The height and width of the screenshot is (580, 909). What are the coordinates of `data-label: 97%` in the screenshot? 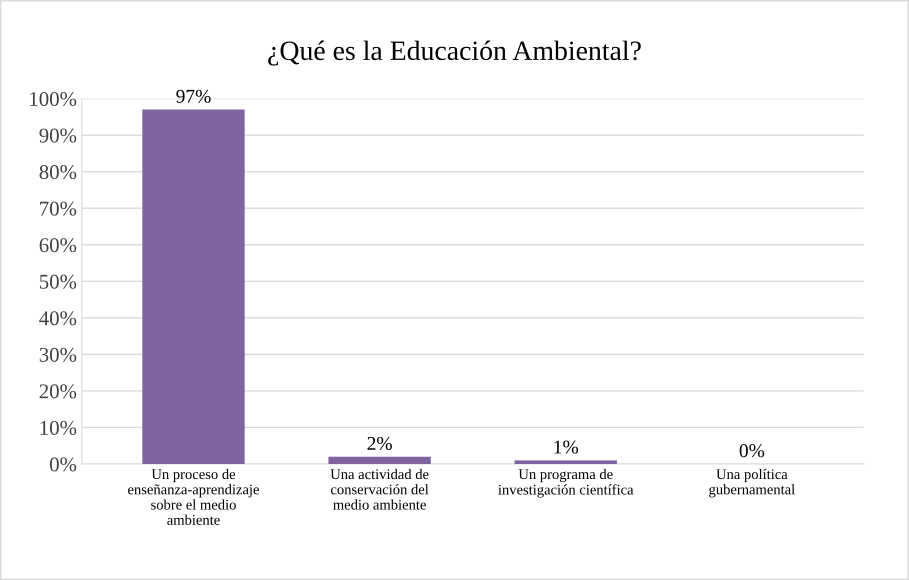 It's located at (193, 96).